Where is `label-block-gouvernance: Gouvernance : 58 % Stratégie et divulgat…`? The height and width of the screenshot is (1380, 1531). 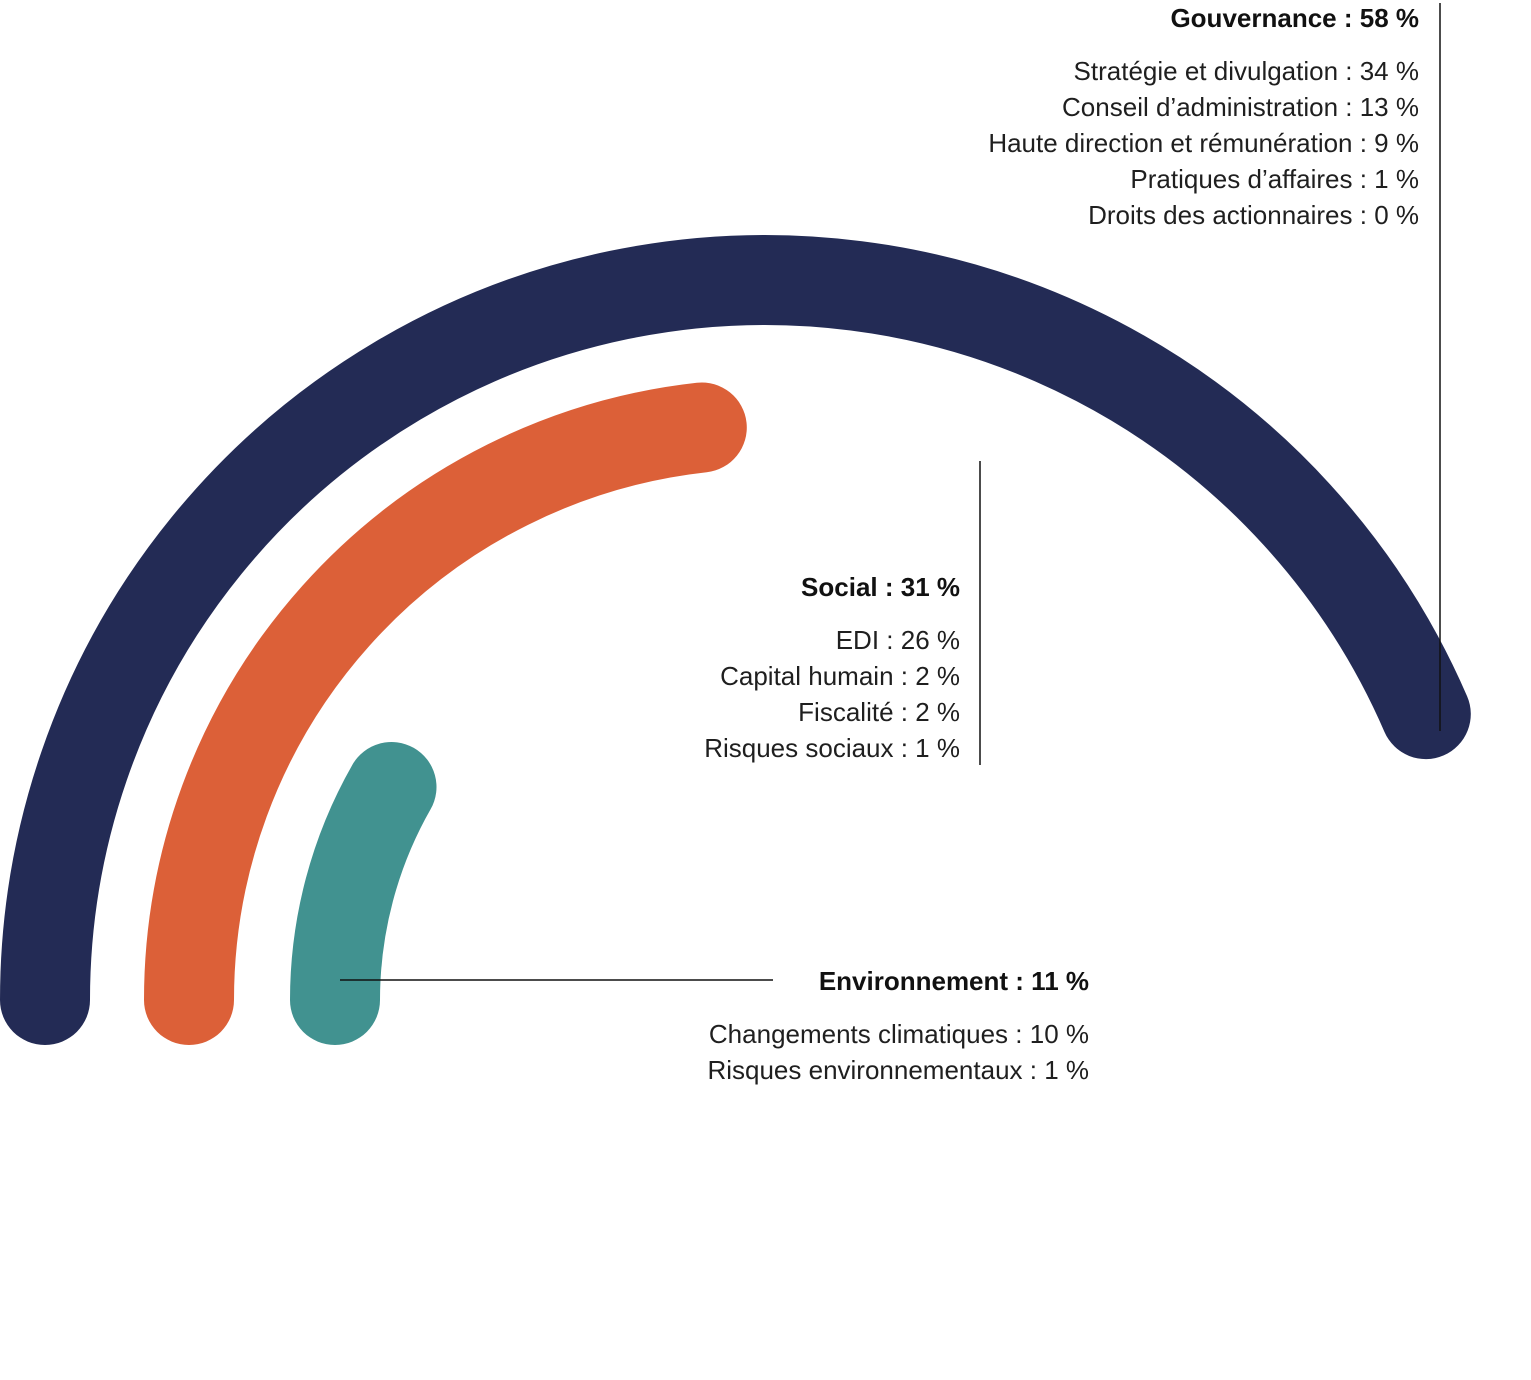 label-block-gouvernance: Gouvernance : 58 % Stratégie et divulgat… is located at coordinates (1203, 118).